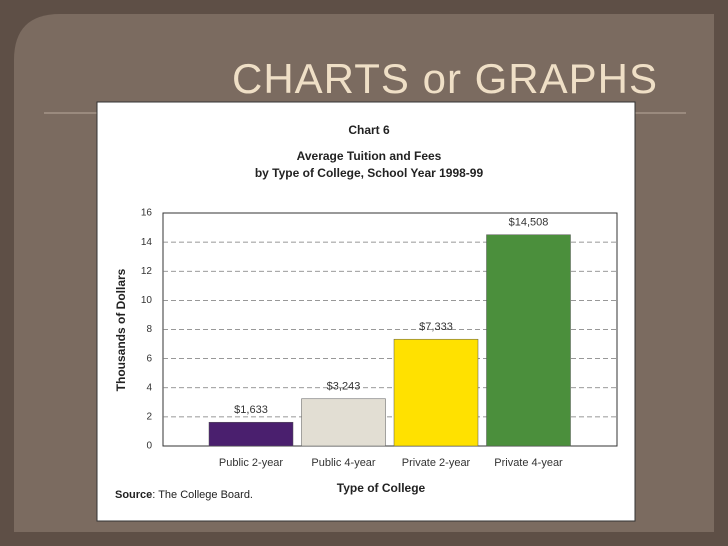 This screenshot has width=728, height=546. Describe the element at coordinates (251, 410) in the screenshot. I see `value-label: $1,633` at that location.